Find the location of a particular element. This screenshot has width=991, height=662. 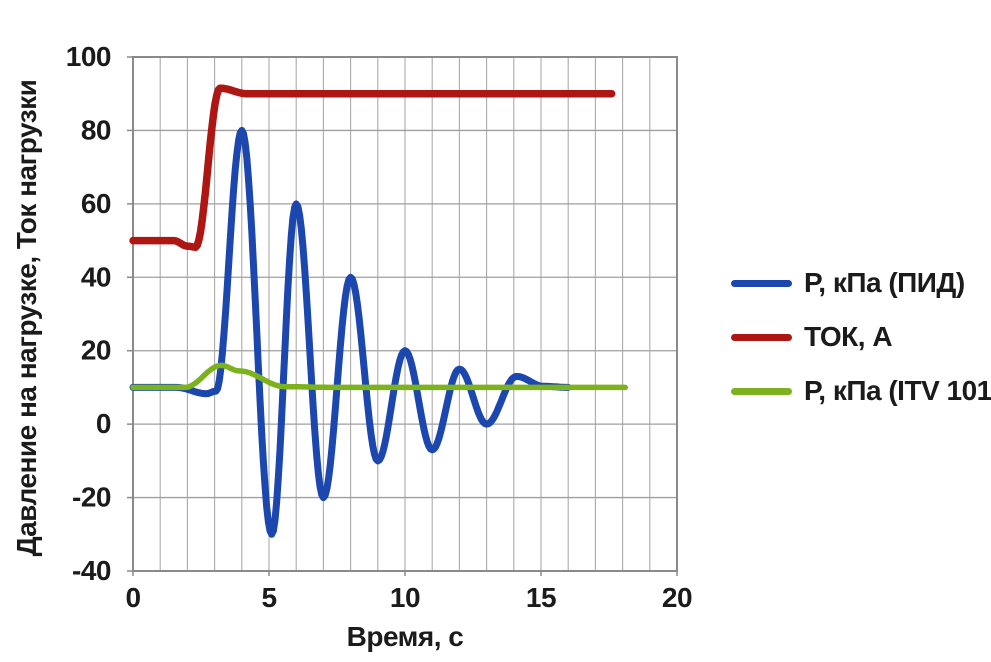

y-tick-label: 40 is located at coordinates (96, 276).